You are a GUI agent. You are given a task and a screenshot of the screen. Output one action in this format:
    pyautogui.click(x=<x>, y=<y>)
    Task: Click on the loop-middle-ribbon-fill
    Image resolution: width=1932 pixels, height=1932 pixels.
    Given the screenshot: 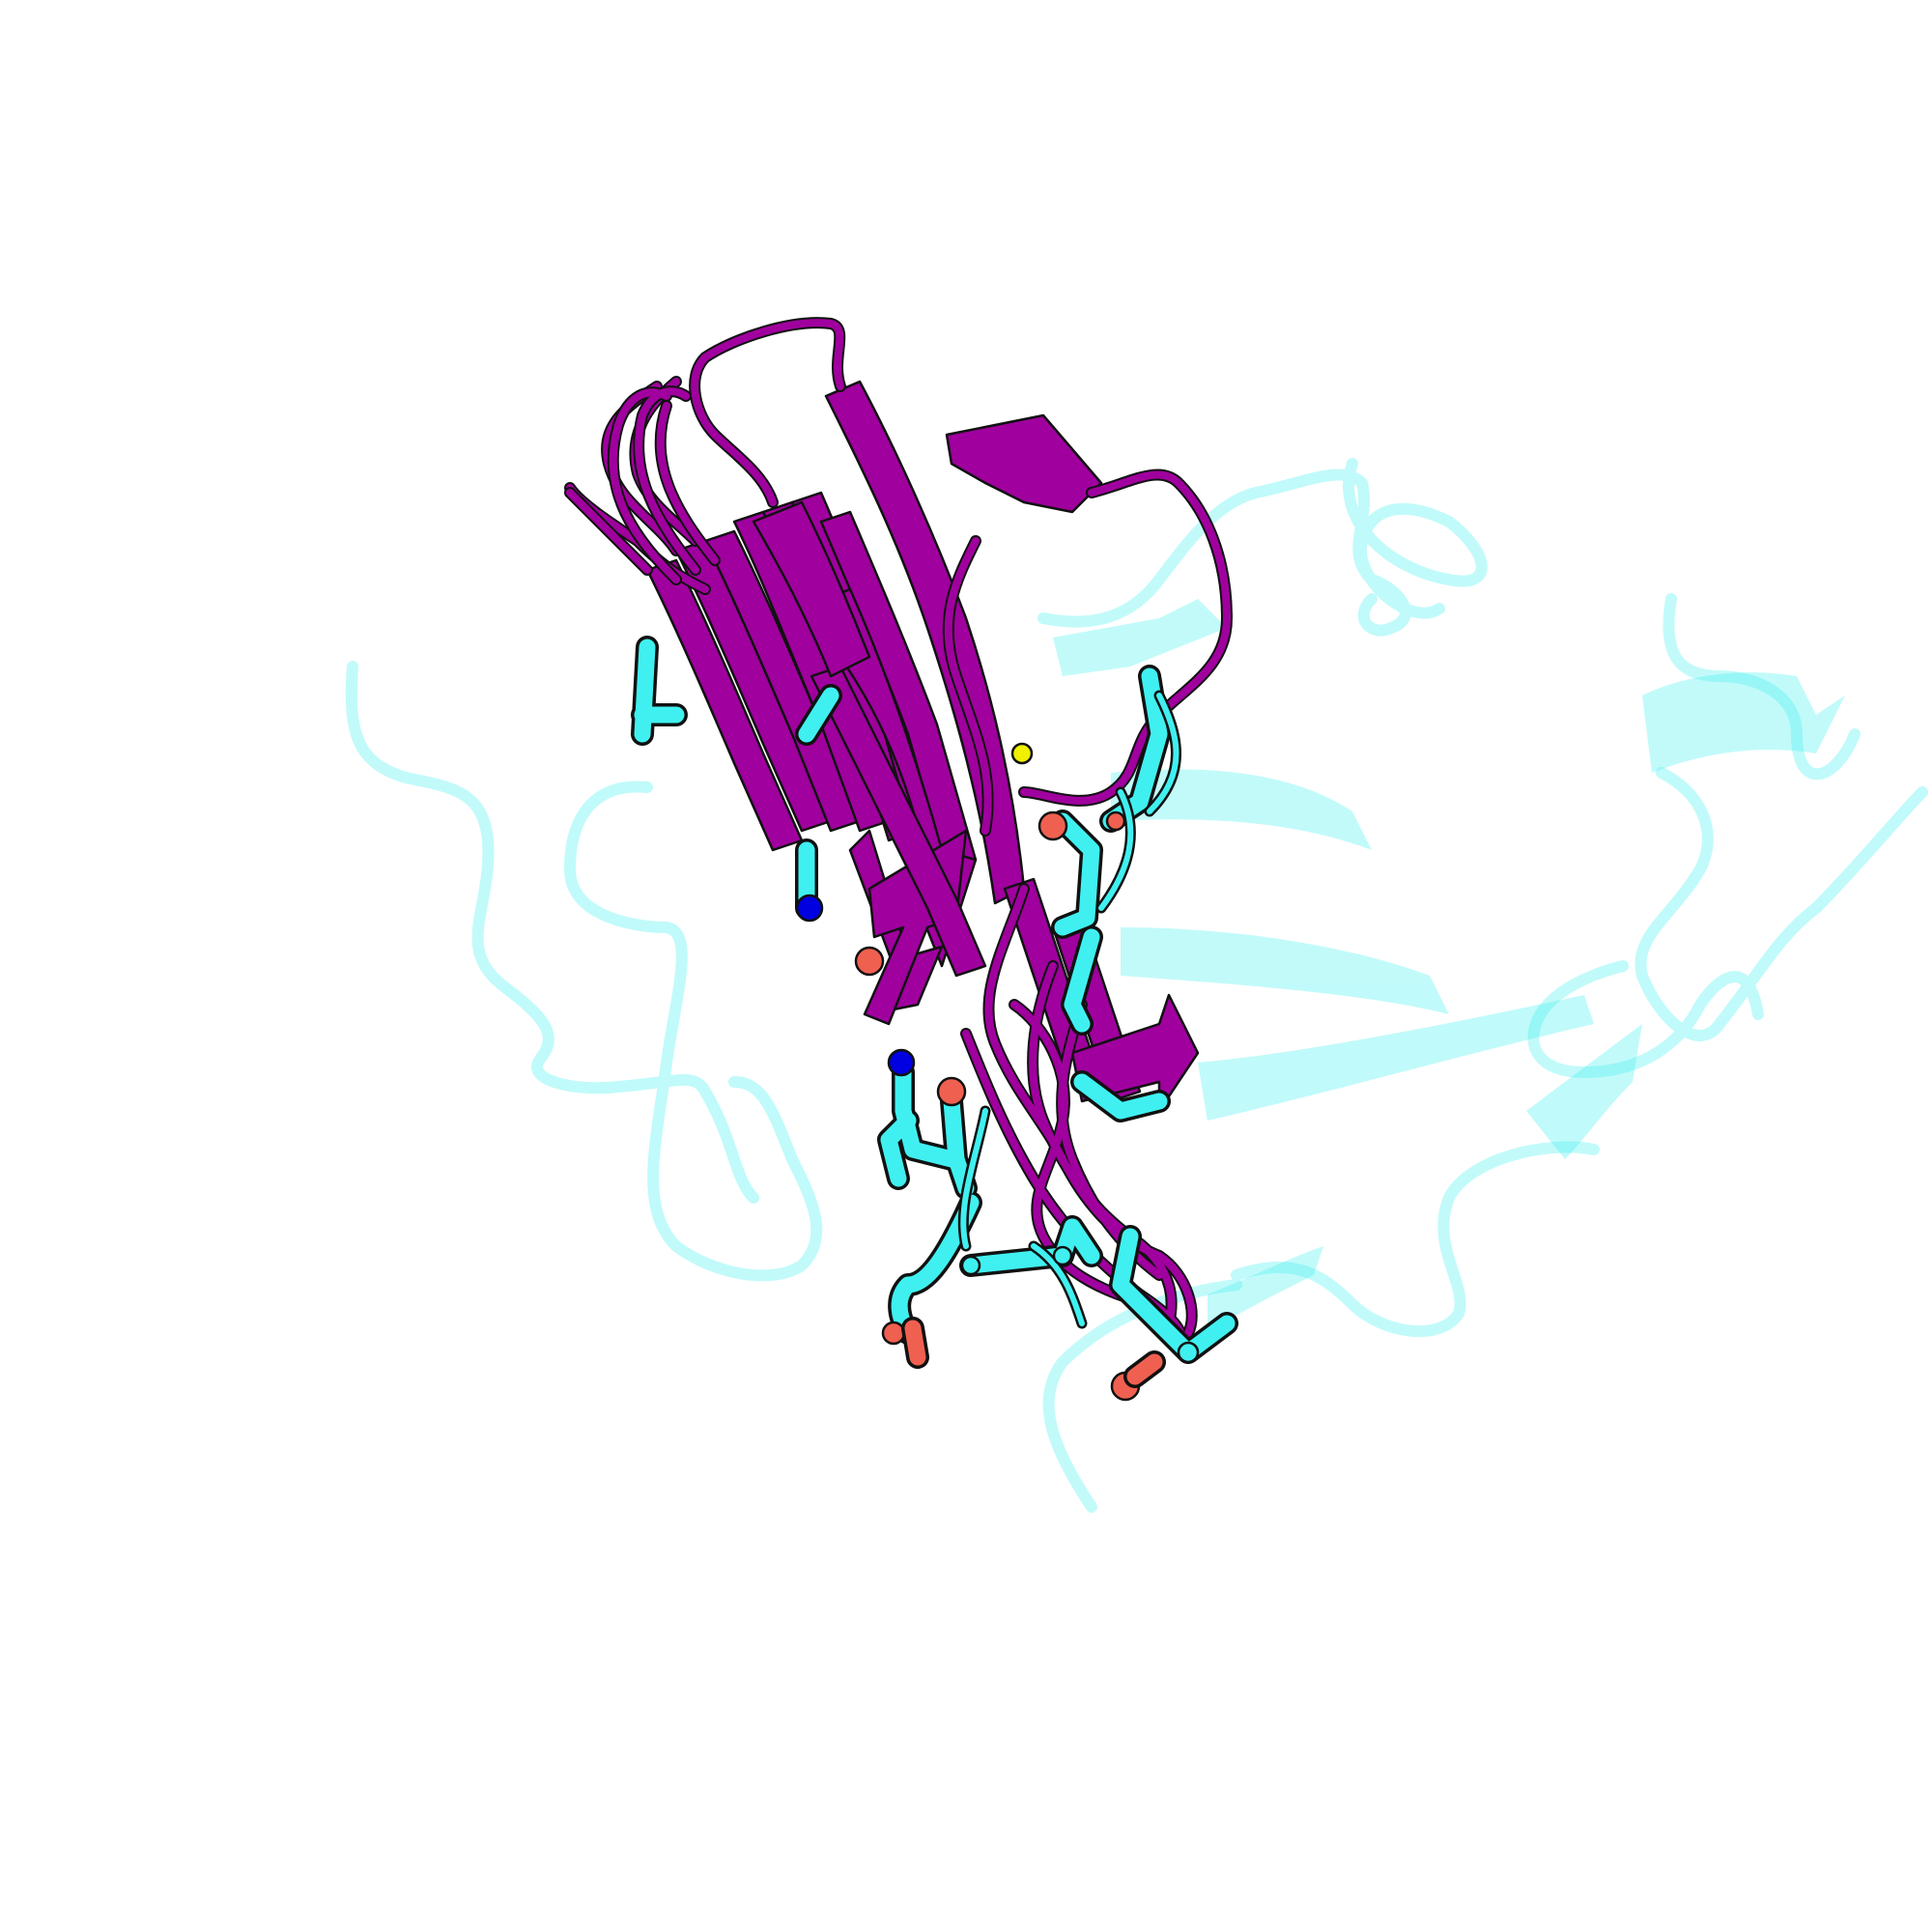 What is the action you would take?
    pyautogui.click(x=968, y=686)
    